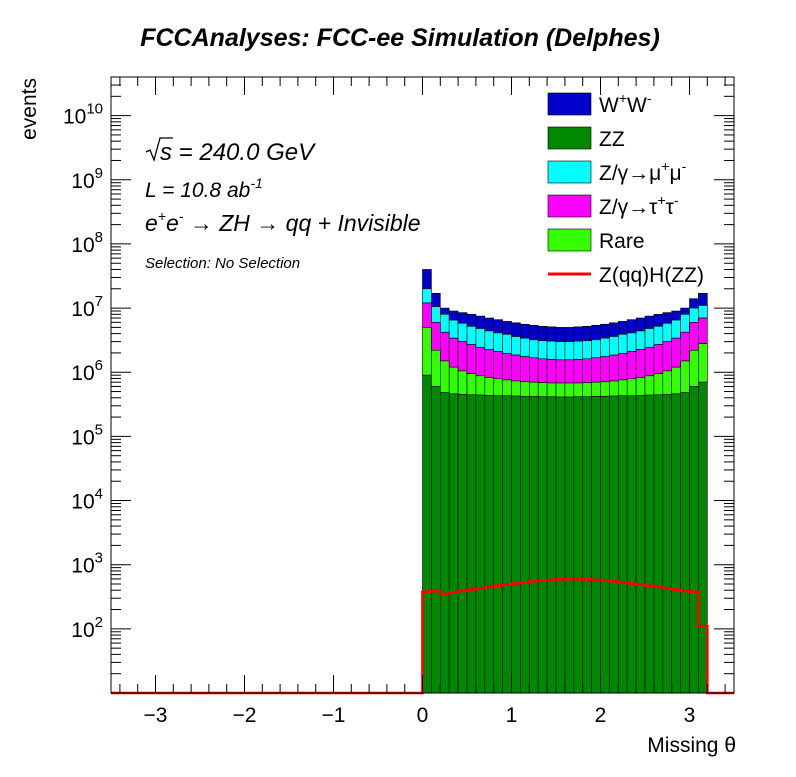 This screenshot has width=796, height=777. I want to click on svg-text: s = 240.0 GeV, so click(238, 152).